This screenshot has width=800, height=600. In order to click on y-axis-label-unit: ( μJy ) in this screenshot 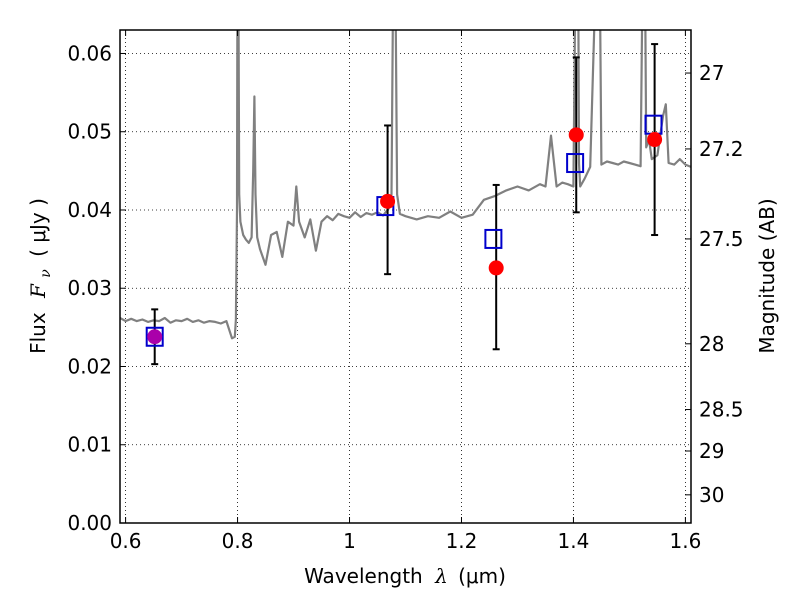, I will do `click(38, 227)`.